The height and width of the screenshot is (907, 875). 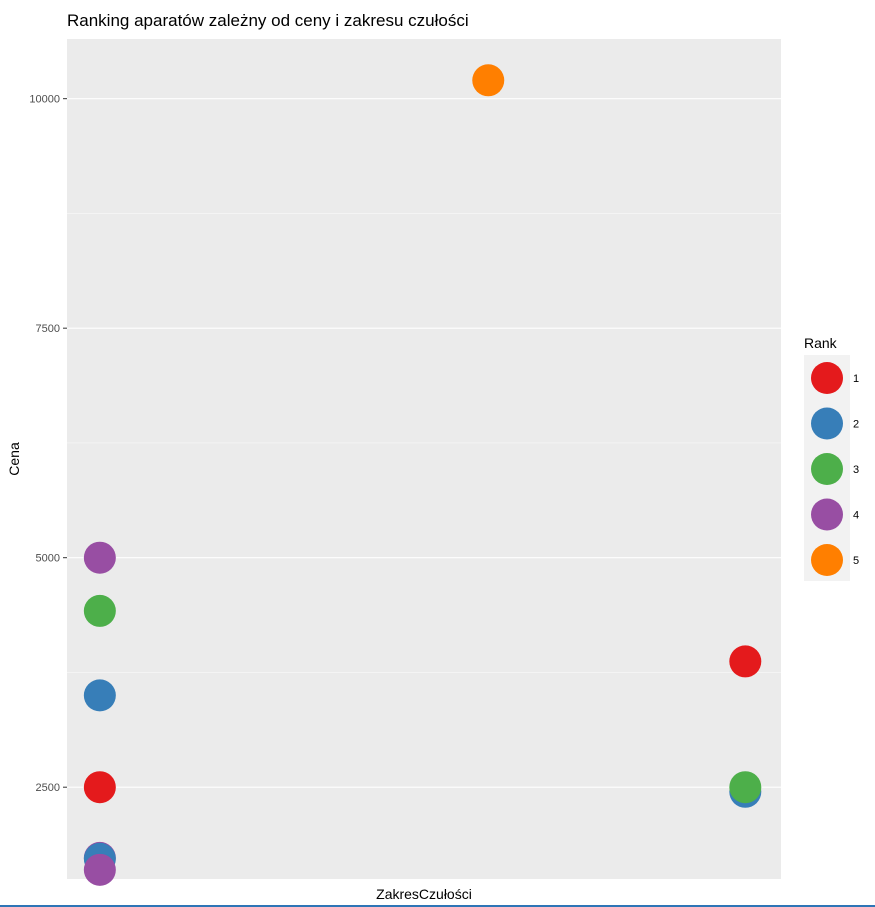 What do you see at coordinates (856, 379) in the screenshot?
I see `legend-label-1: 1` at bounding box center [856, 379].